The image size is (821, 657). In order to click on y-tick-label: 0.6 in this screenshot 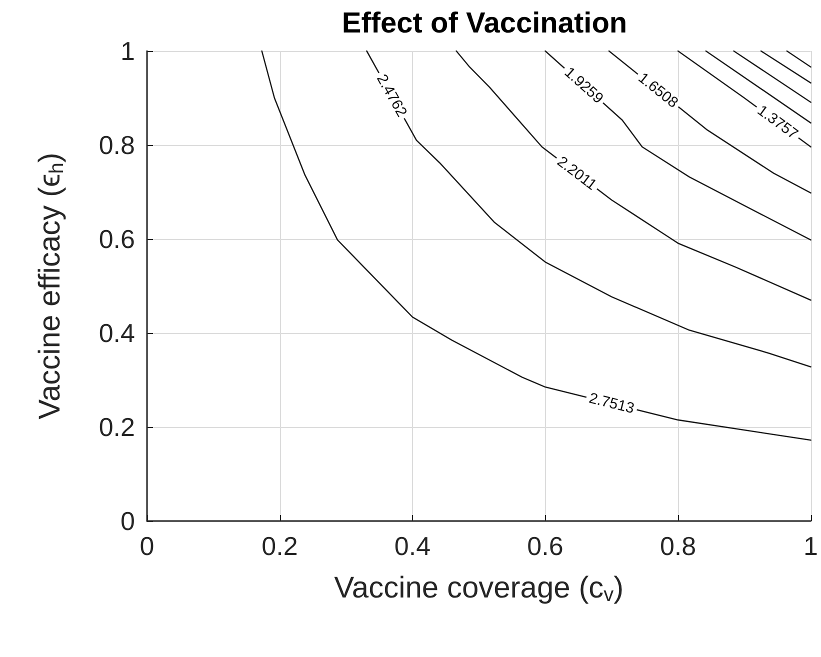, I will do `click(116, 239)`.